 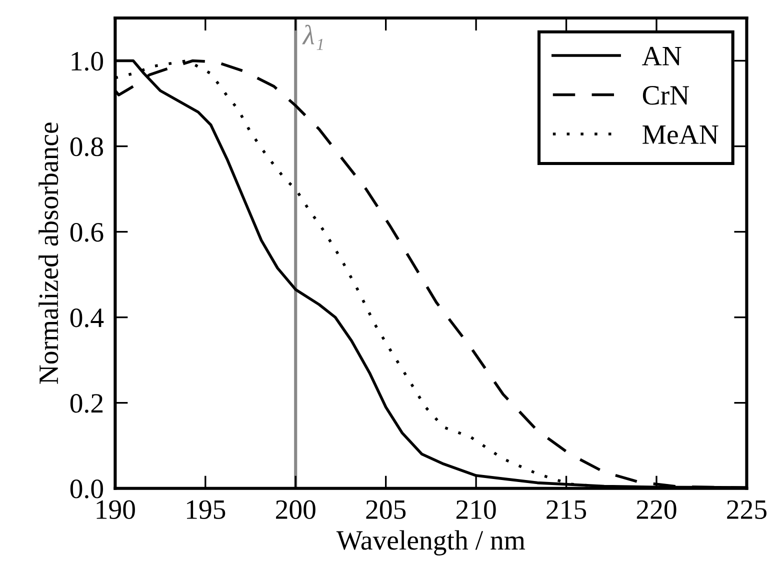 What do you see at coordinates (662, 56) in the screenshot?
I see `legend-label: AN` at bounding box center [662, 56].